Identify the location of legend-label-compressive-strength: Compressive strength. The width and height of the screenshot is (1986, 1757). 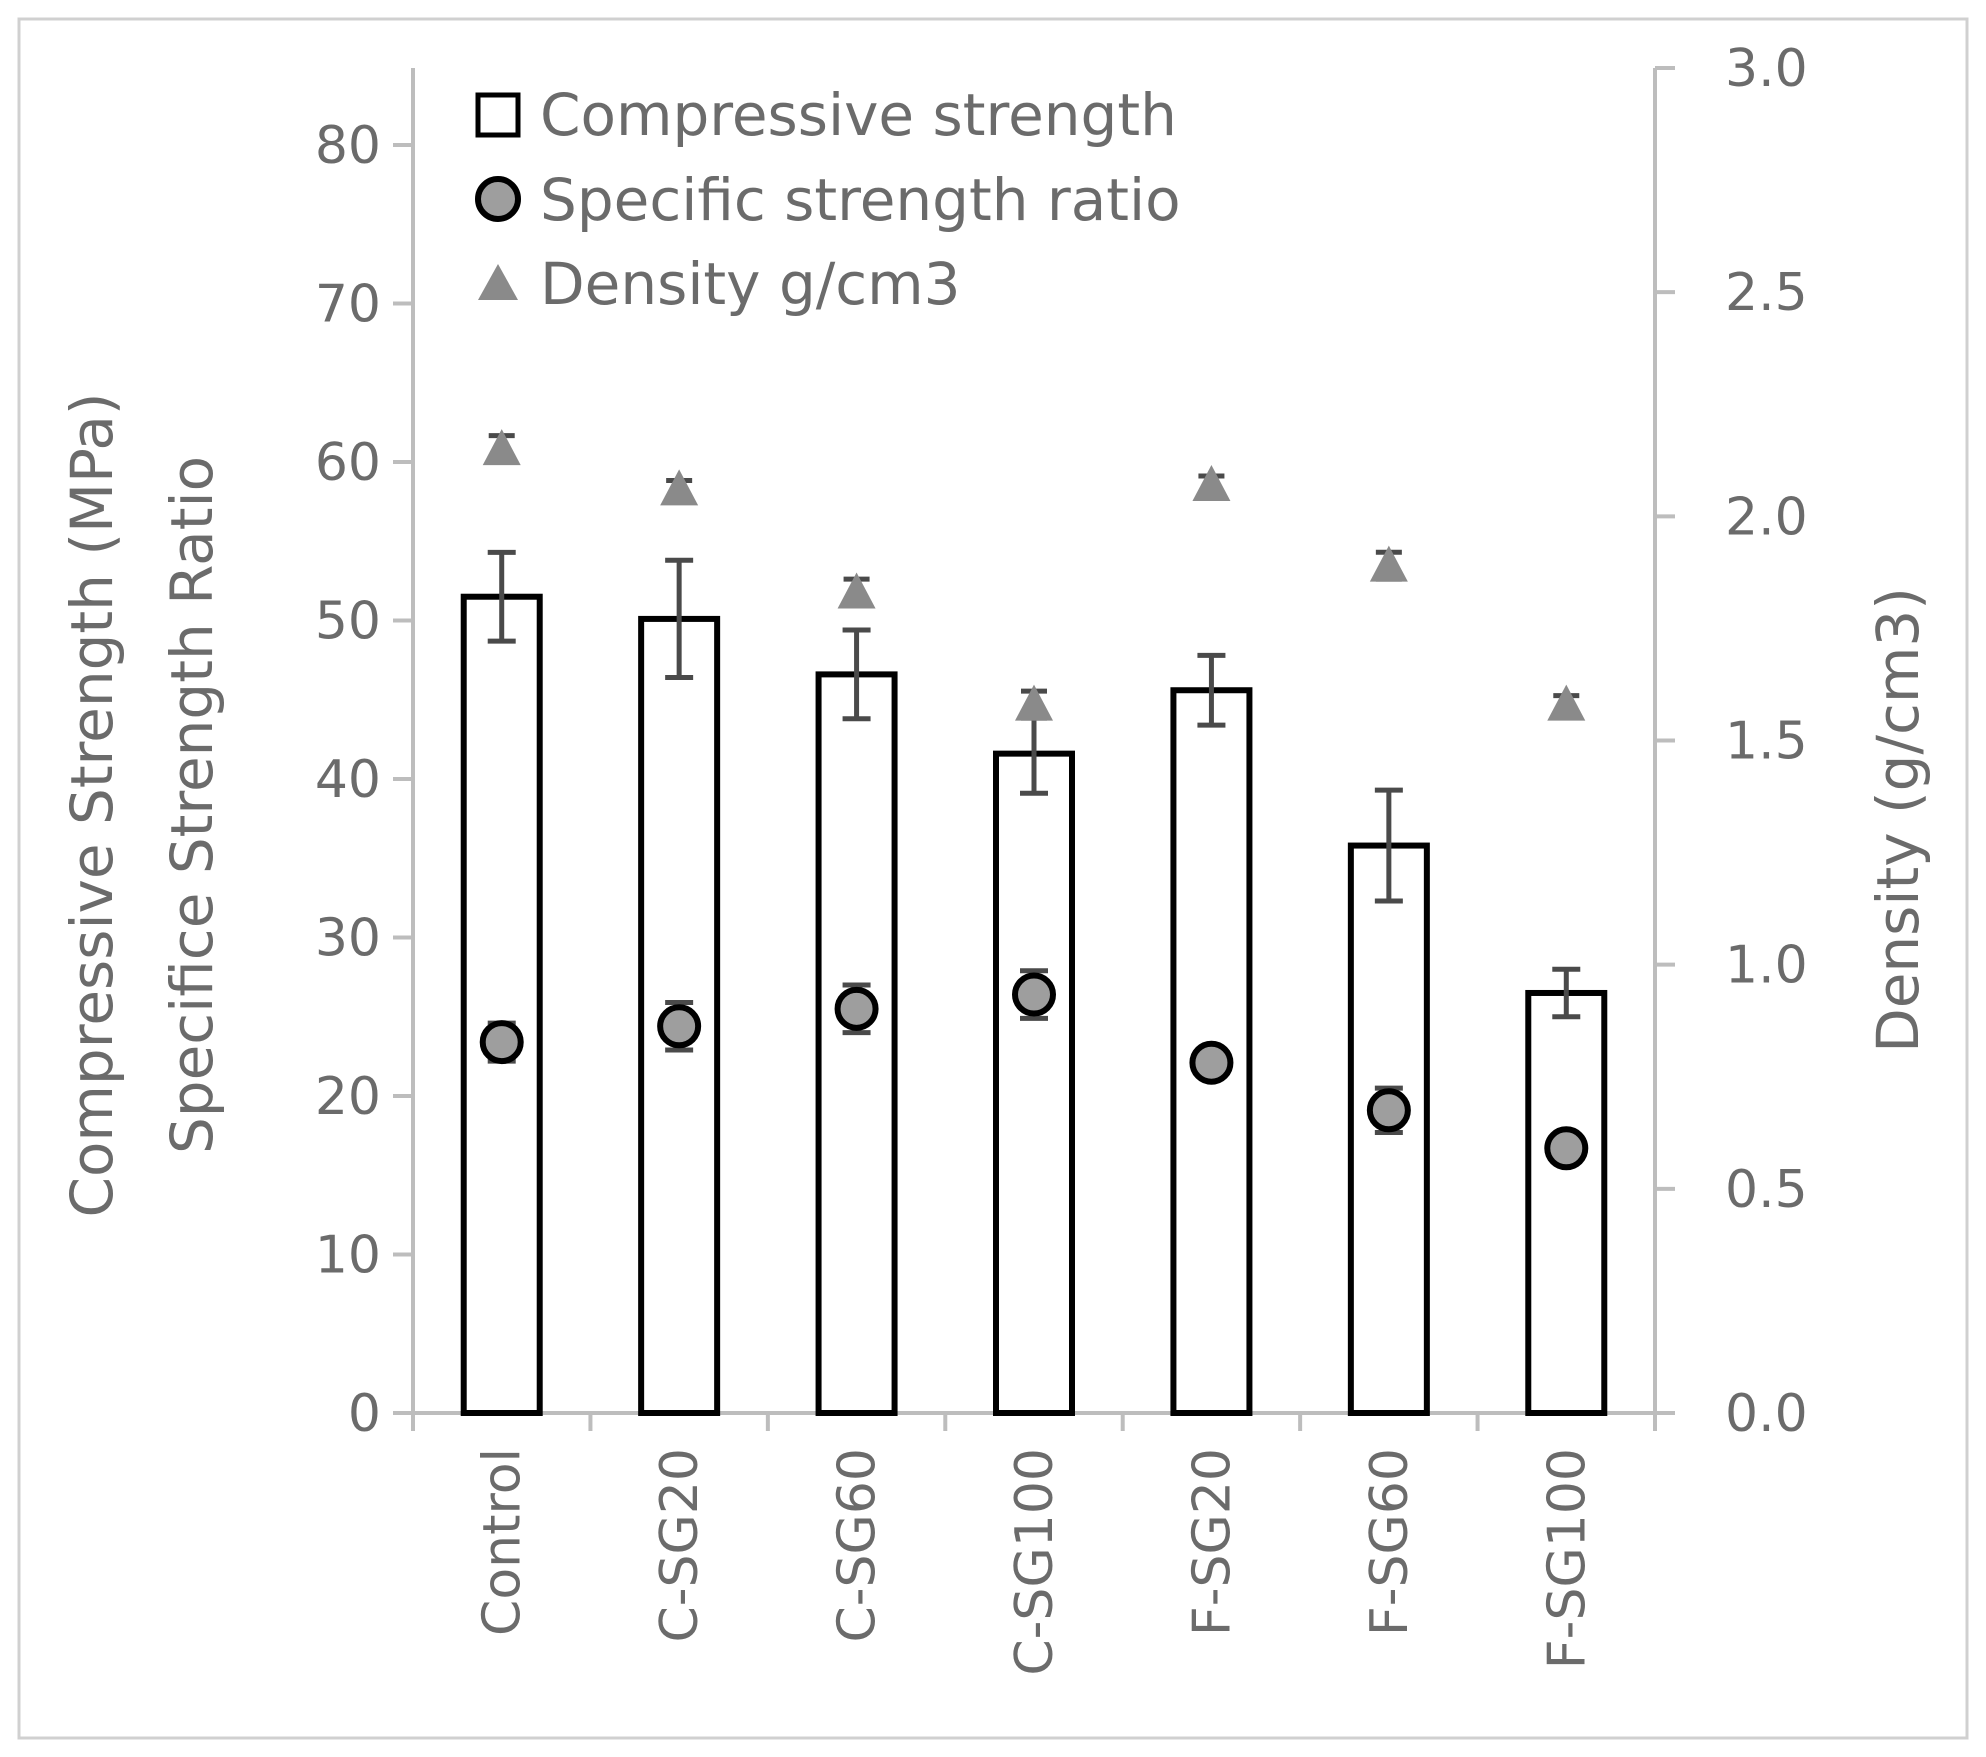
(858, 115).